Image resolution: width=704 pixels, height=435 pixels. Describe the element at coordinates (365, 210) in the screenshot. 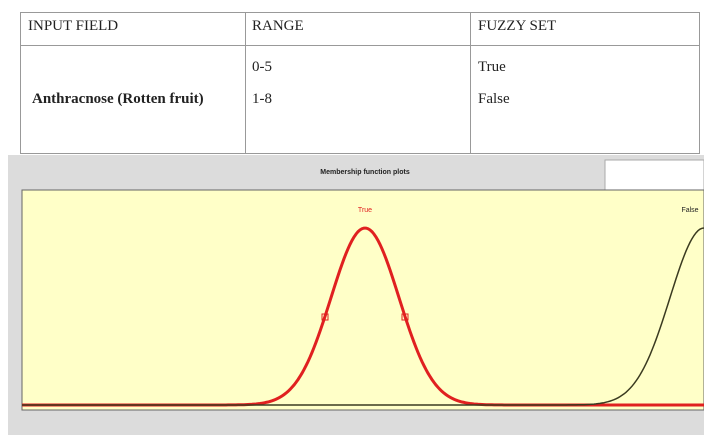

I see `curve-label: True` at that location.